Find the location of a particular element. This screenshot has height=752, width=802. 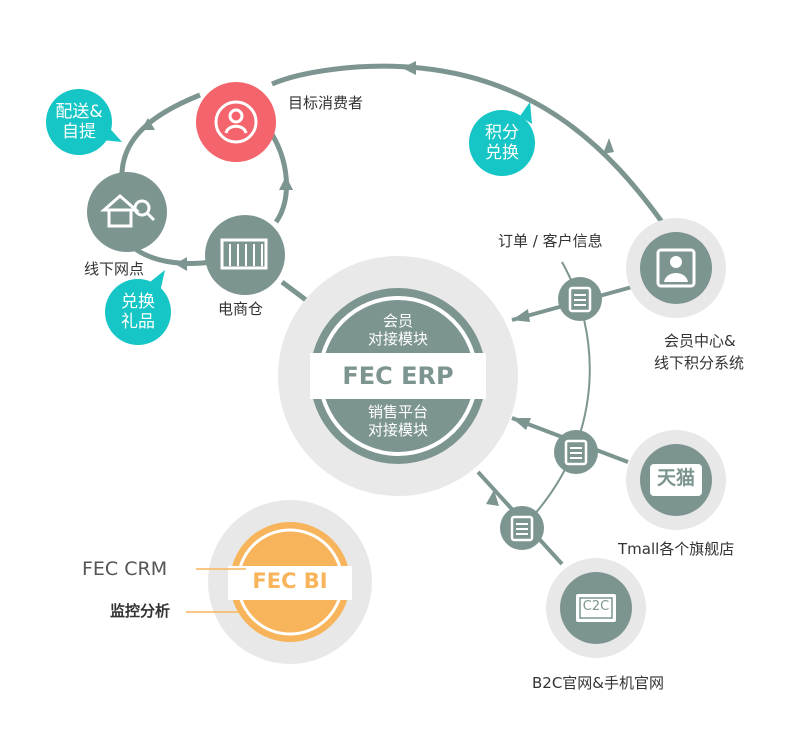

b2c-node is located at coordinates (596, 608).